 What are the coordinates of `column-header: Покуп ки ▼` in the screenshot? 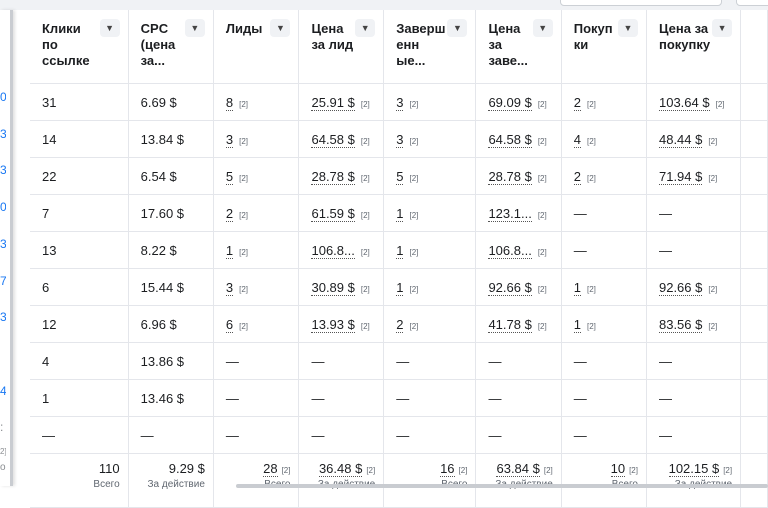 It's located at (604, 47).